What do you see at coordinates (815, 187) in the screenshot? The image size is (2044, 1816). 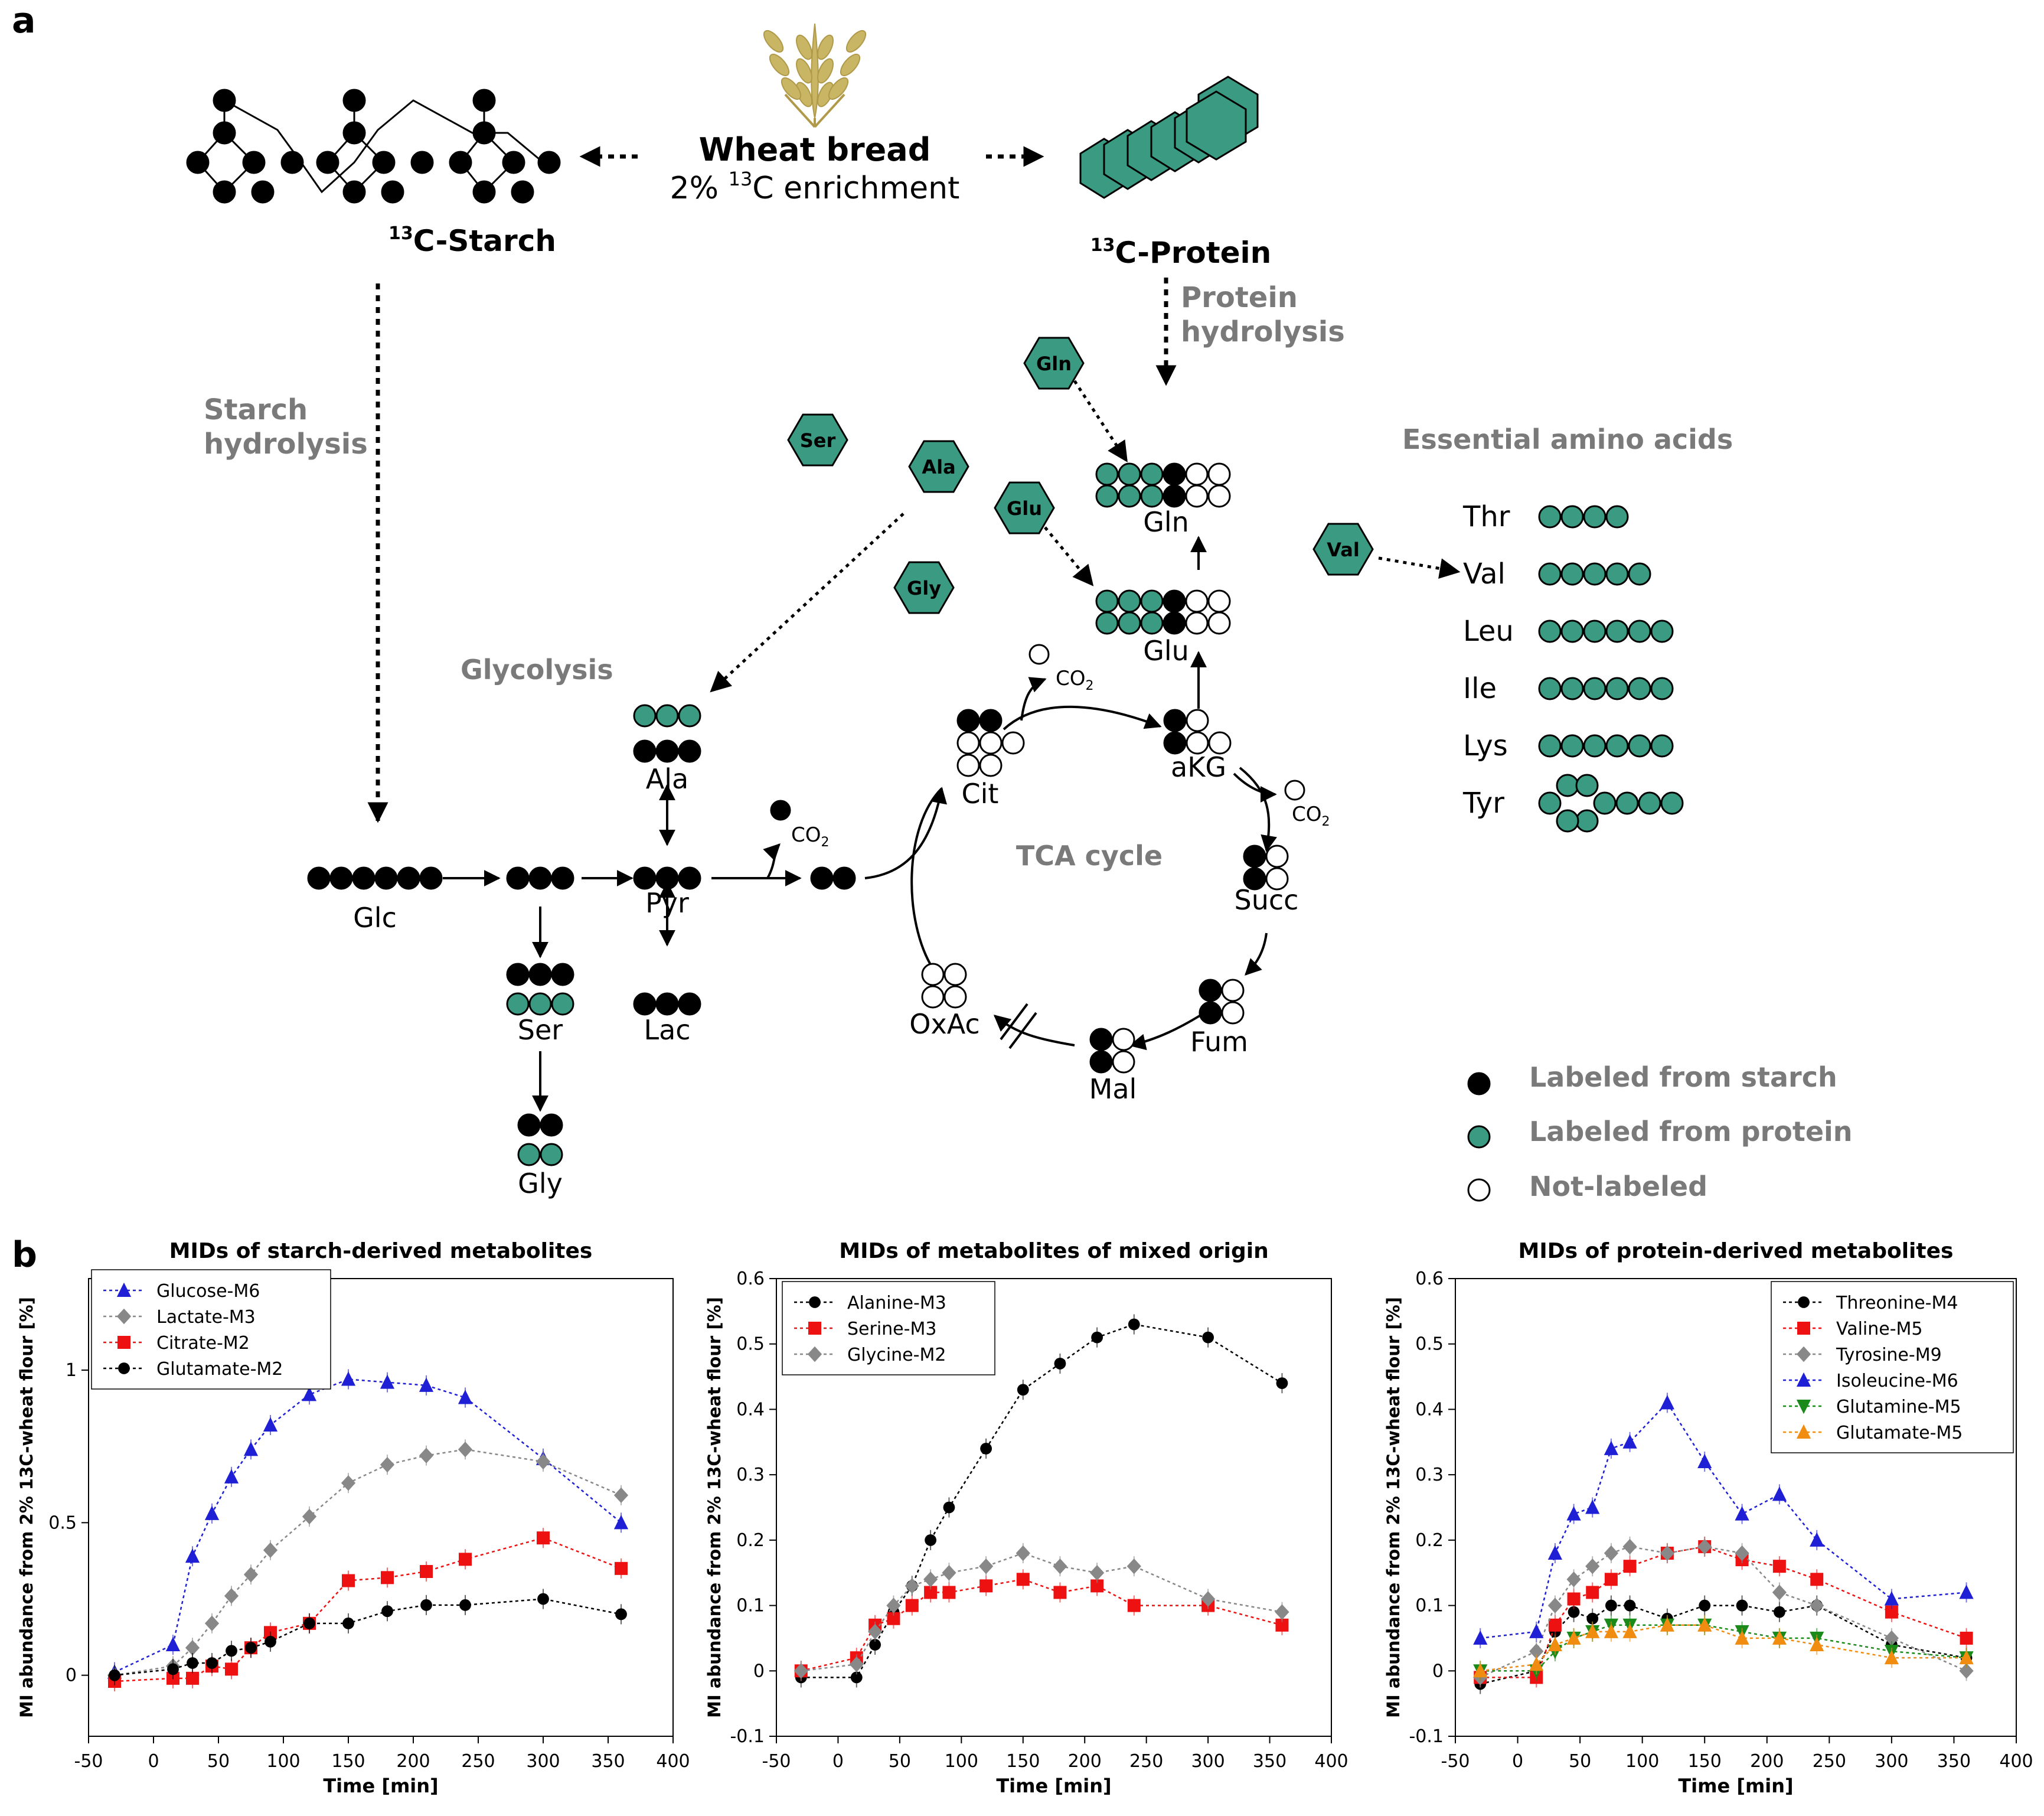 I see `enrichment-label: 2% 13C enrichment` at bounding box center [815, 187].